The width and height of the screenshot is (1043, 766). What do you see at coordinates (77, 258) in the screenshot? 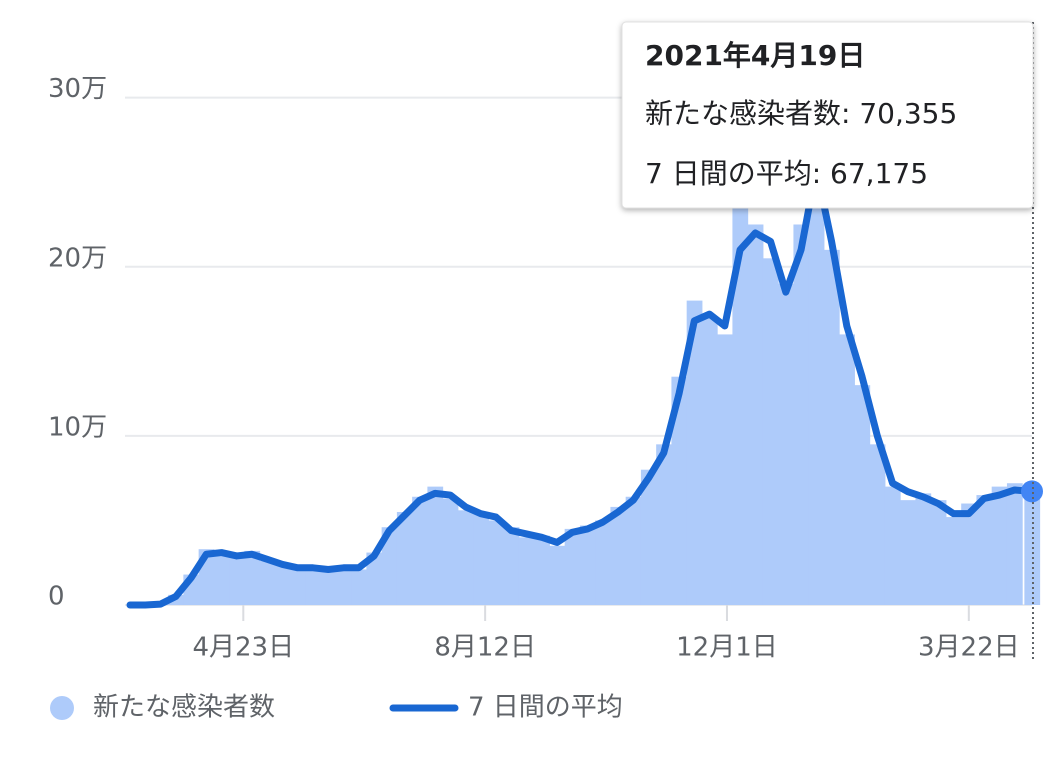
I see `y-tick-label: 20万` at bounding box center [77, 258].